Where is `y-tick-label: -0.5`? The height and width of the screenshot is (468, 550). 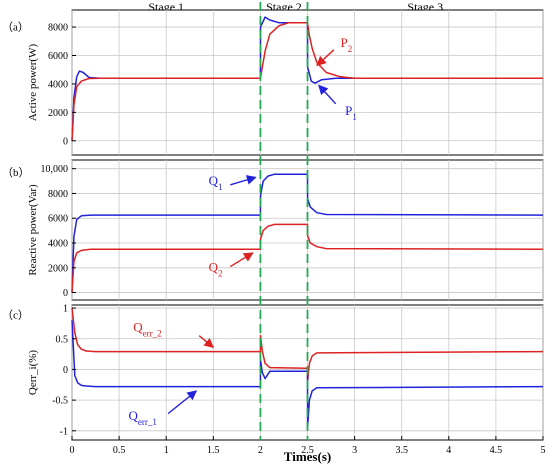
y-tick-label: -0.5 is located at coordinates (60, 401).